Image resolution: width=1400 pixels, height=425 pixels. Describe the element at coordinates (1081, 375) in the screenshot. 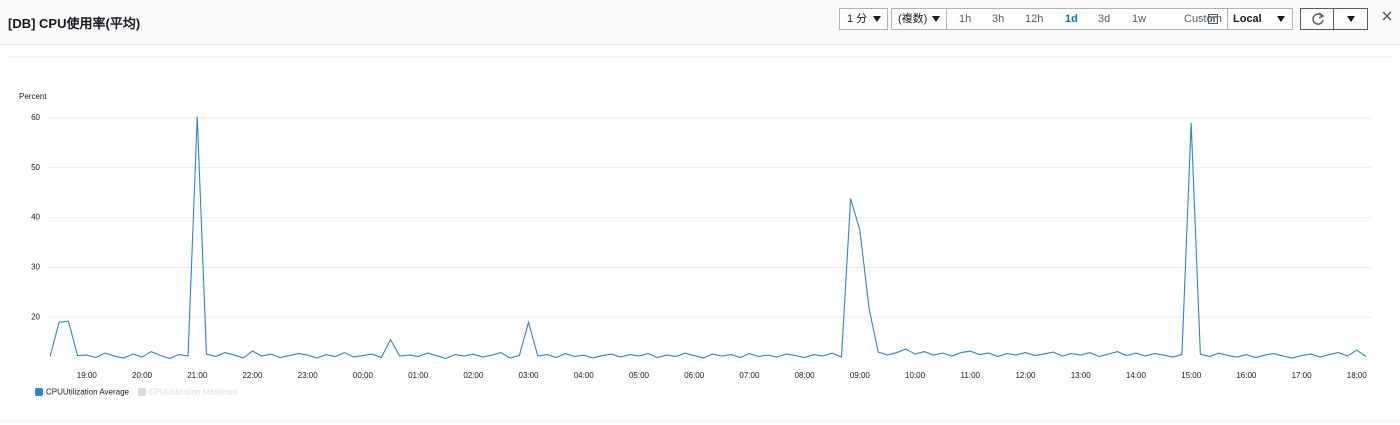

I see `x-tick-label: 13:00` at that location.